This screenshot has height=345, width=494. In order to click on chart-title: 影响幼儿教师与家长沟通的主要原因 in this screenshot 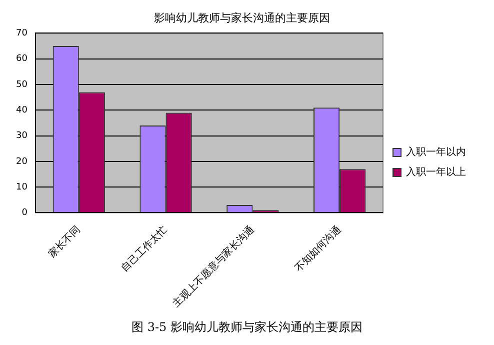, I will do `click(242, 17)`.